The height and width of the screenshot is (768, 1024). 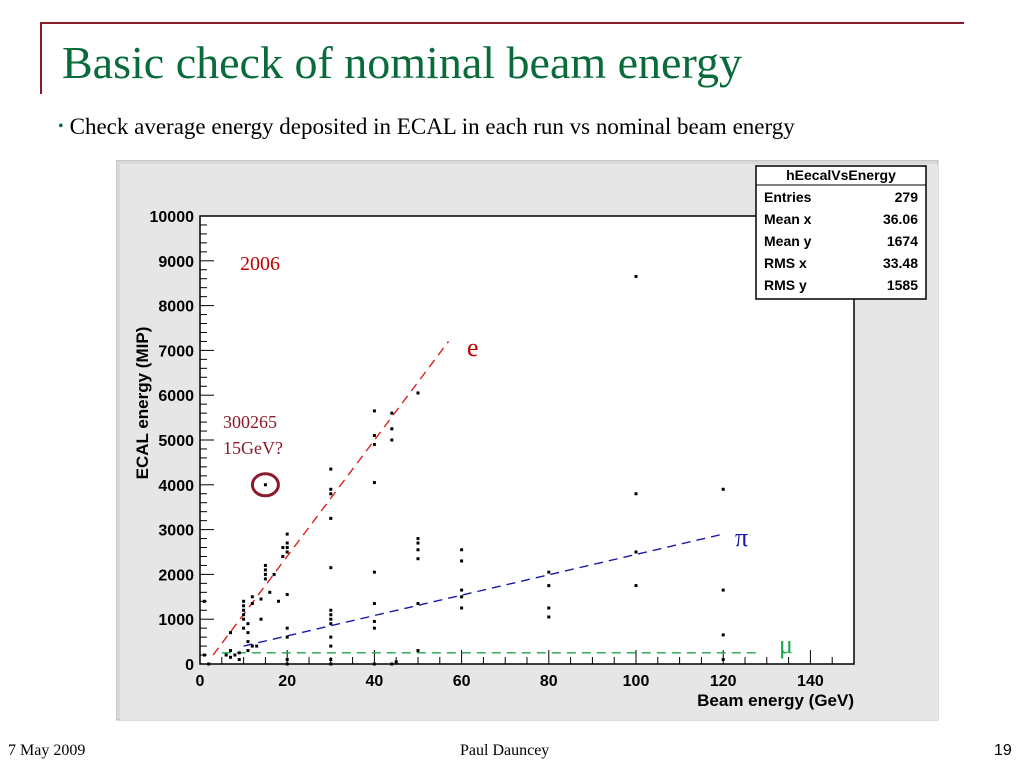 I want to click on y-tick-label: 9000, so click(x=176, y=262).